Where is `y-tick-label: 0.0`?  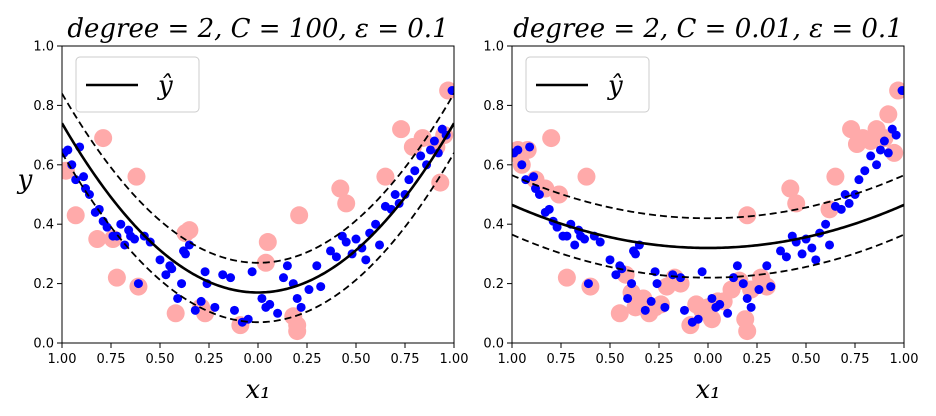 y-tick-label: 0.0 is located at coordinates (43, 344).